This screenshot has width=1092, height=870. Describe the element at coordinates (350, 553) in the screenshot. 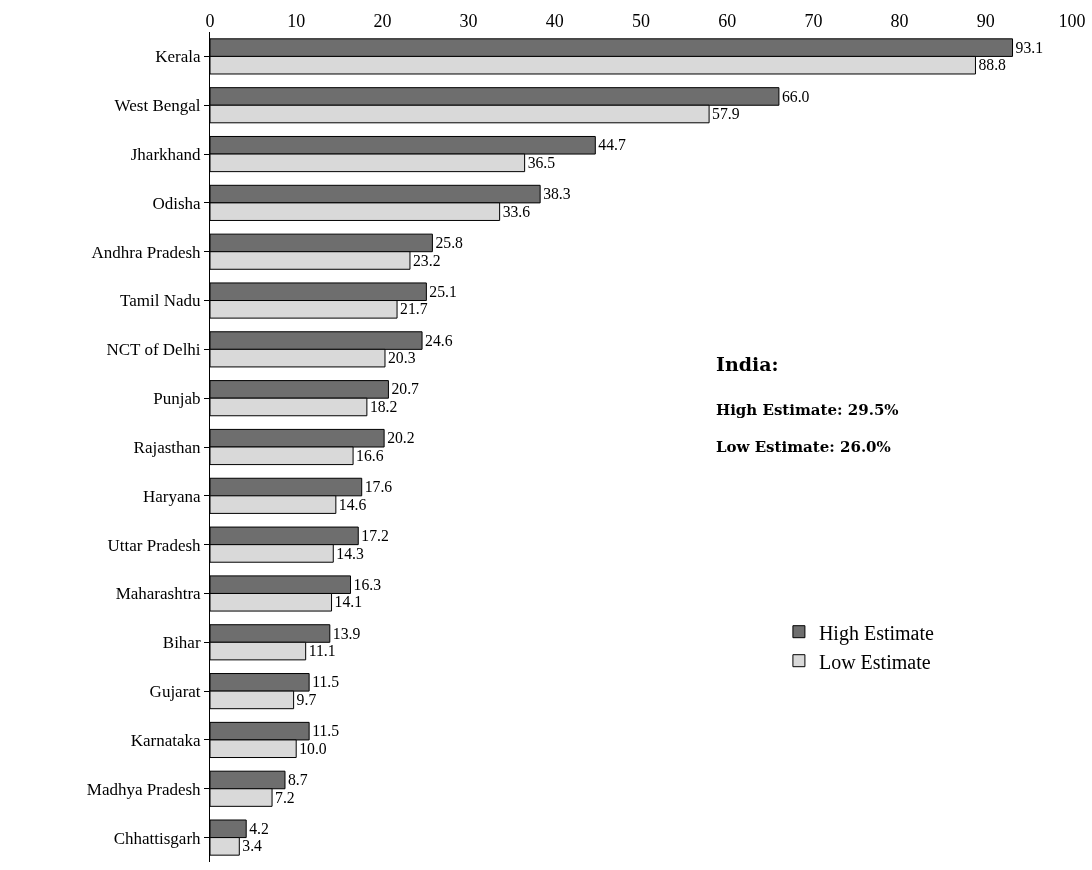

I see `data-label: 14.3` at that location.